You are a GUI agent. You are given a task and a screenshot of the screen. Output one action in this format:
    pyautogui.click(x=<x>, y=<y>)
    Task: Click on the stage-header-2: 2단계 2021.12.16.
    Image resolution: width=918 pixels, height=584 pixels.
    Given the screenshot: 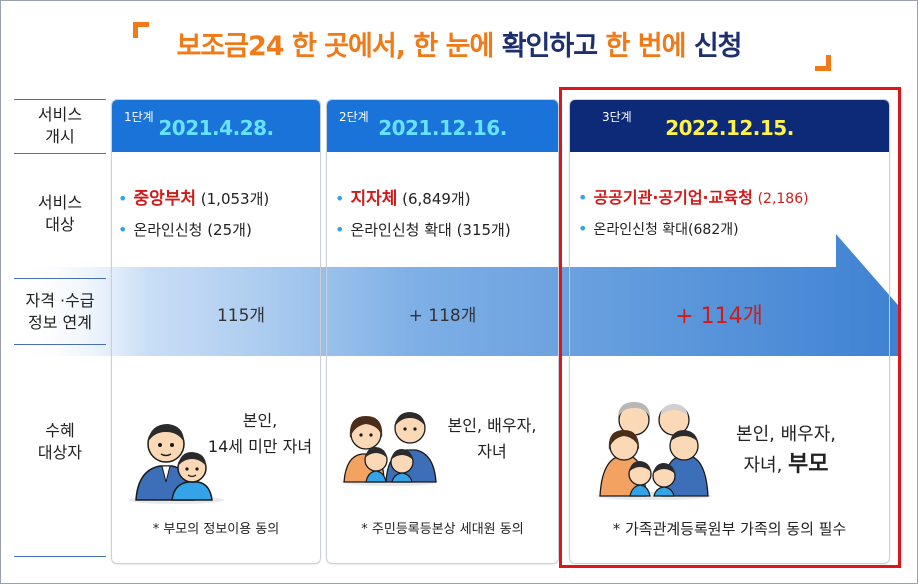 What is the action you would take?
    pyautogui.click(x=442, y=126)
    